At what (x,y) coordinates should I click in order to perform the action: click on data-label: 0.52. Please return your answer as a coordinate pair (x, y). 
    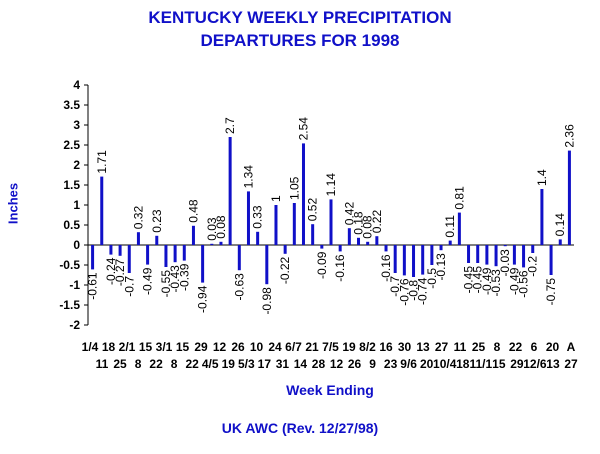
    Looking at the image, I should click on (313, 210).